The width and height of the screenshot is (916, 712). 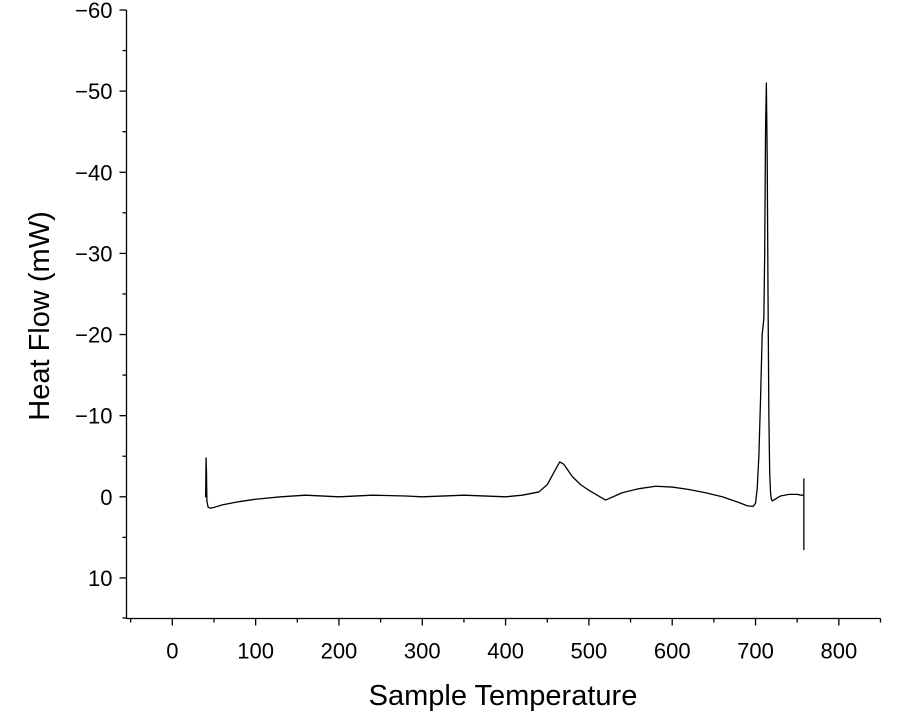 I want to click on x-tick-label: 600, so click(x=672, y=651).